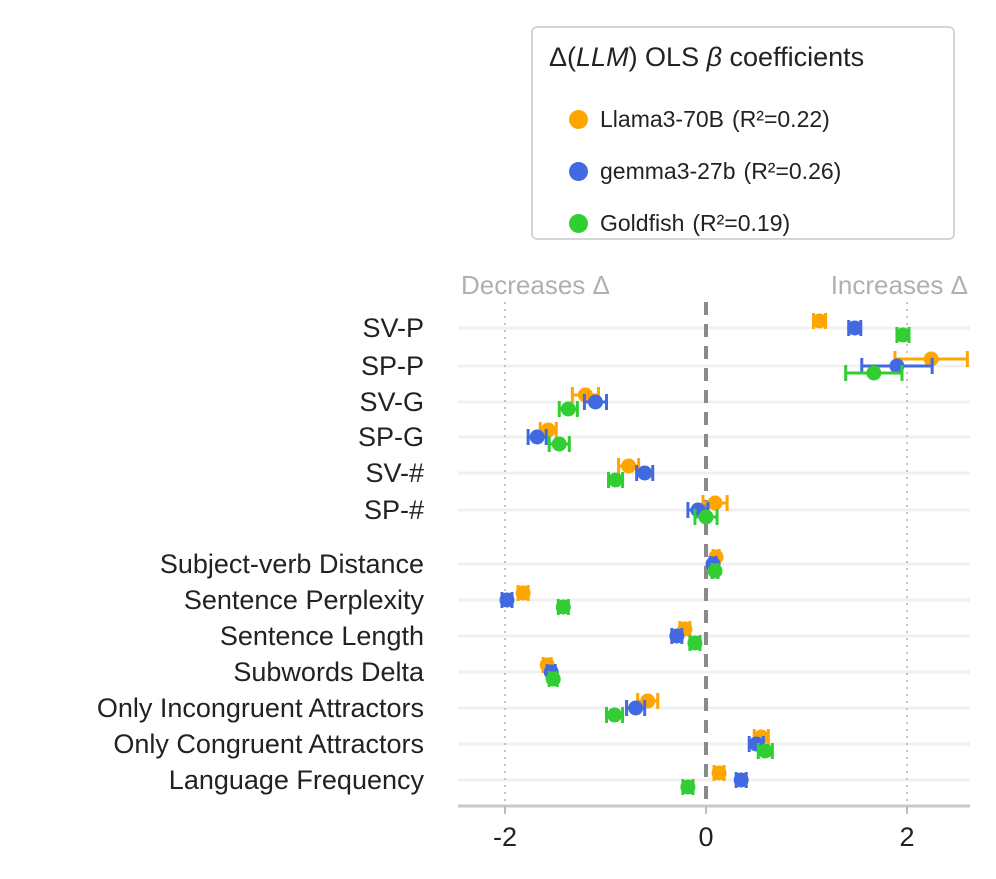 Image resolution: width=996 pixels, height=879 pixels. What do you see at coordinates (393, 328) in the screenshot?
I see `y-tick-label: SV-P` at bounding box center [393, 328].